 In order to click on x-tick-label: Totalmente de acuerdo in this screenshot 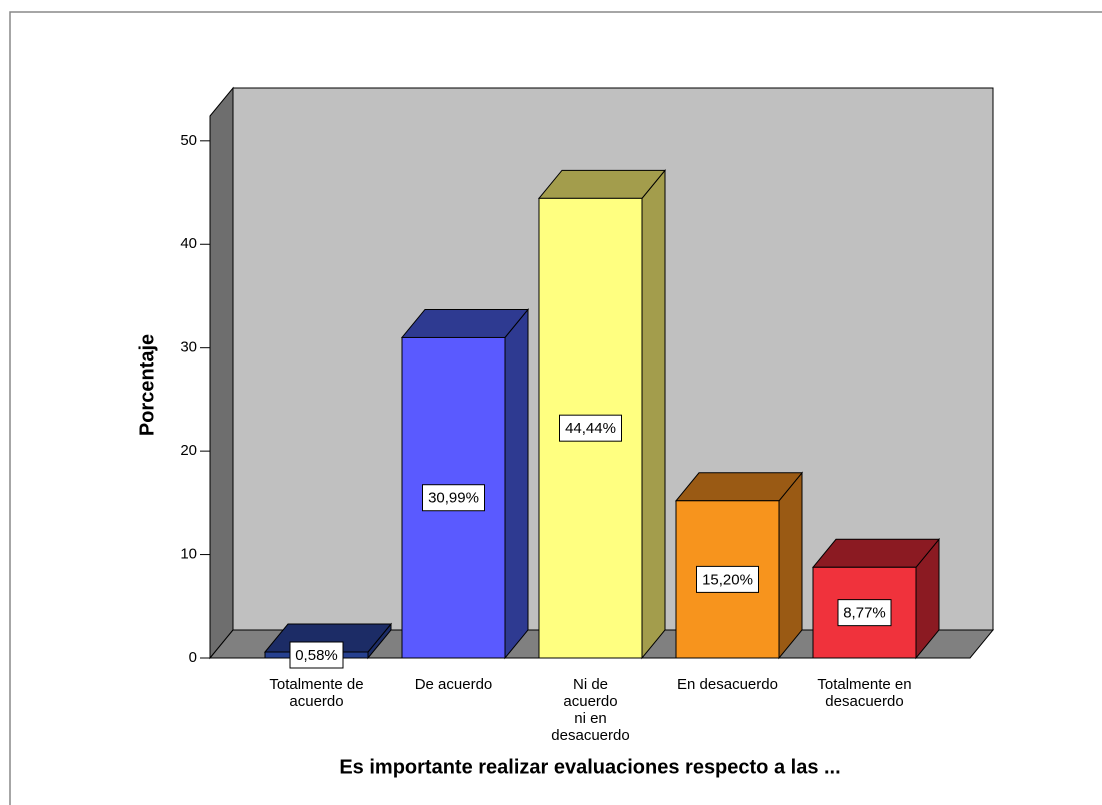, I will do `click(316, 693)`.